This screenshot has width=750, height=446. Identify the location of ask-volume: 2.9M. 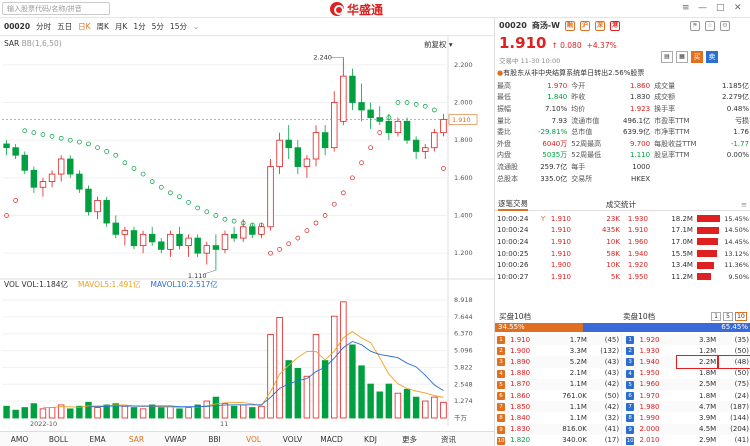
(708, 440).